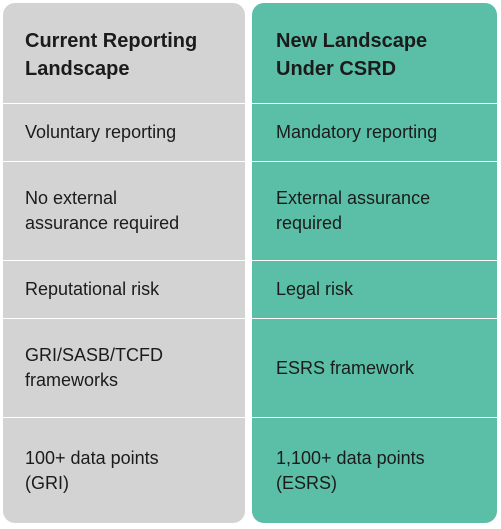  Describe the element at coordinates (101, 132) in the screenshot. I see `current-row-1: Voluntary reporting` at that location.